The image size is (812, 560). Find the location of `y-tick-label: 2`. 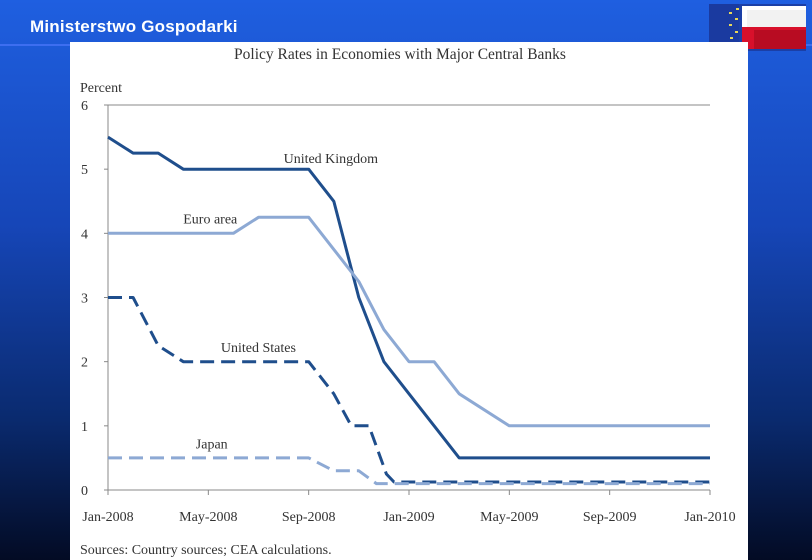

y-tick-label: 2 is located at coordinates (84, 363).